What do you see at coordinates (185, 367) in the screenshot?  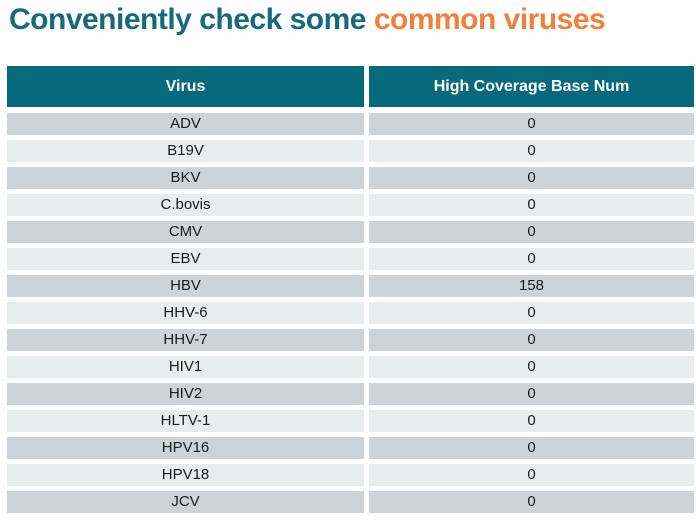 I see `virus-name-cell: HIV1` at bounding box center [185, 367].